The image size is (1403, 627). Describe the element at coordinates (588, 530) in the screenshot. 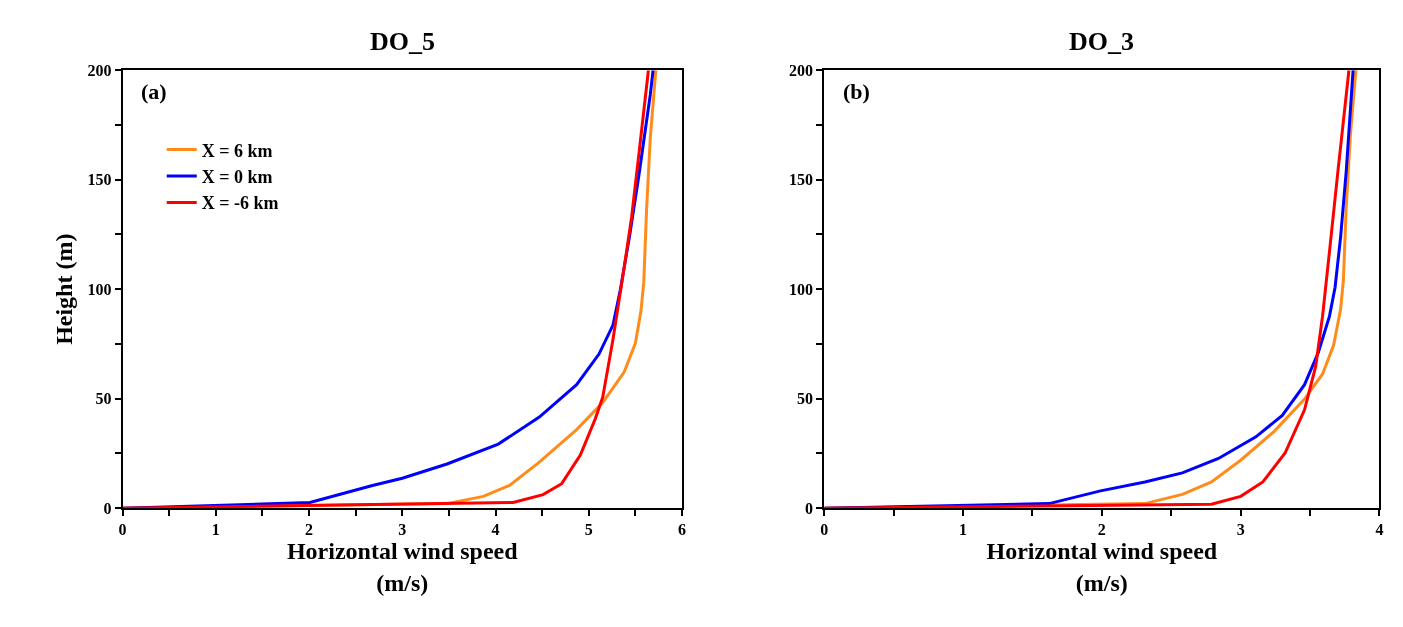

I see `x-tick-label: 5` at that location.